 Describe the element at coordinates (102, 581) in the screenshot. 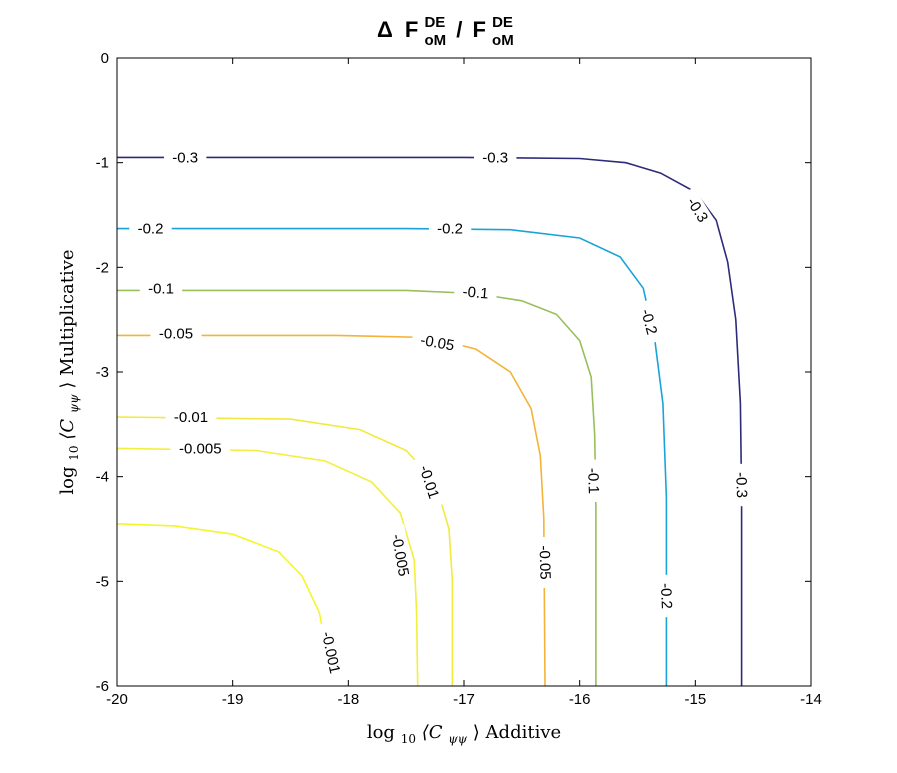

I see `y-tick-label: -5` at that location.